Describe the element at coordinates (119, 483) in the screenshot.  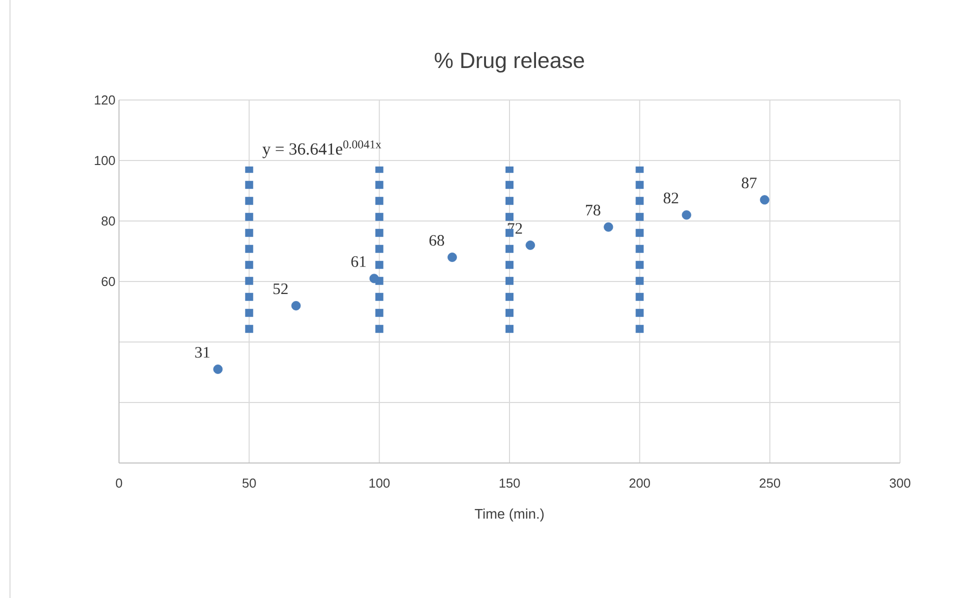
I see `x-tick-label: 0` at that location.